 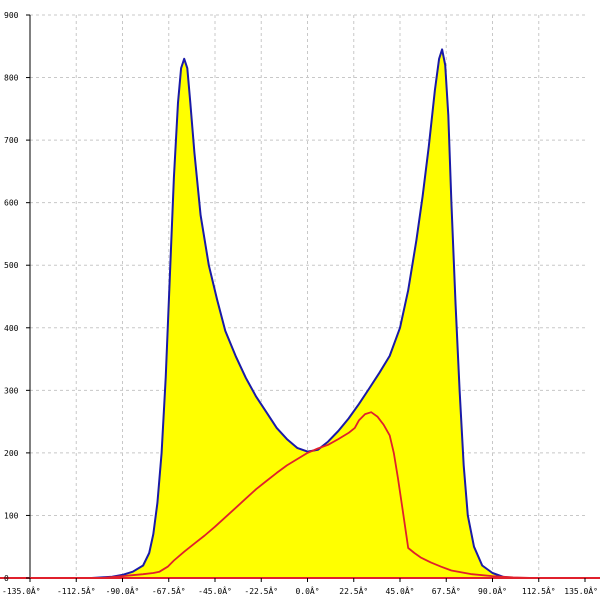 What do you see at coordinates (400, 590) in the screenshot?
I see `x-tick-label: 45.0Â°` at bounding box center [400, 590].